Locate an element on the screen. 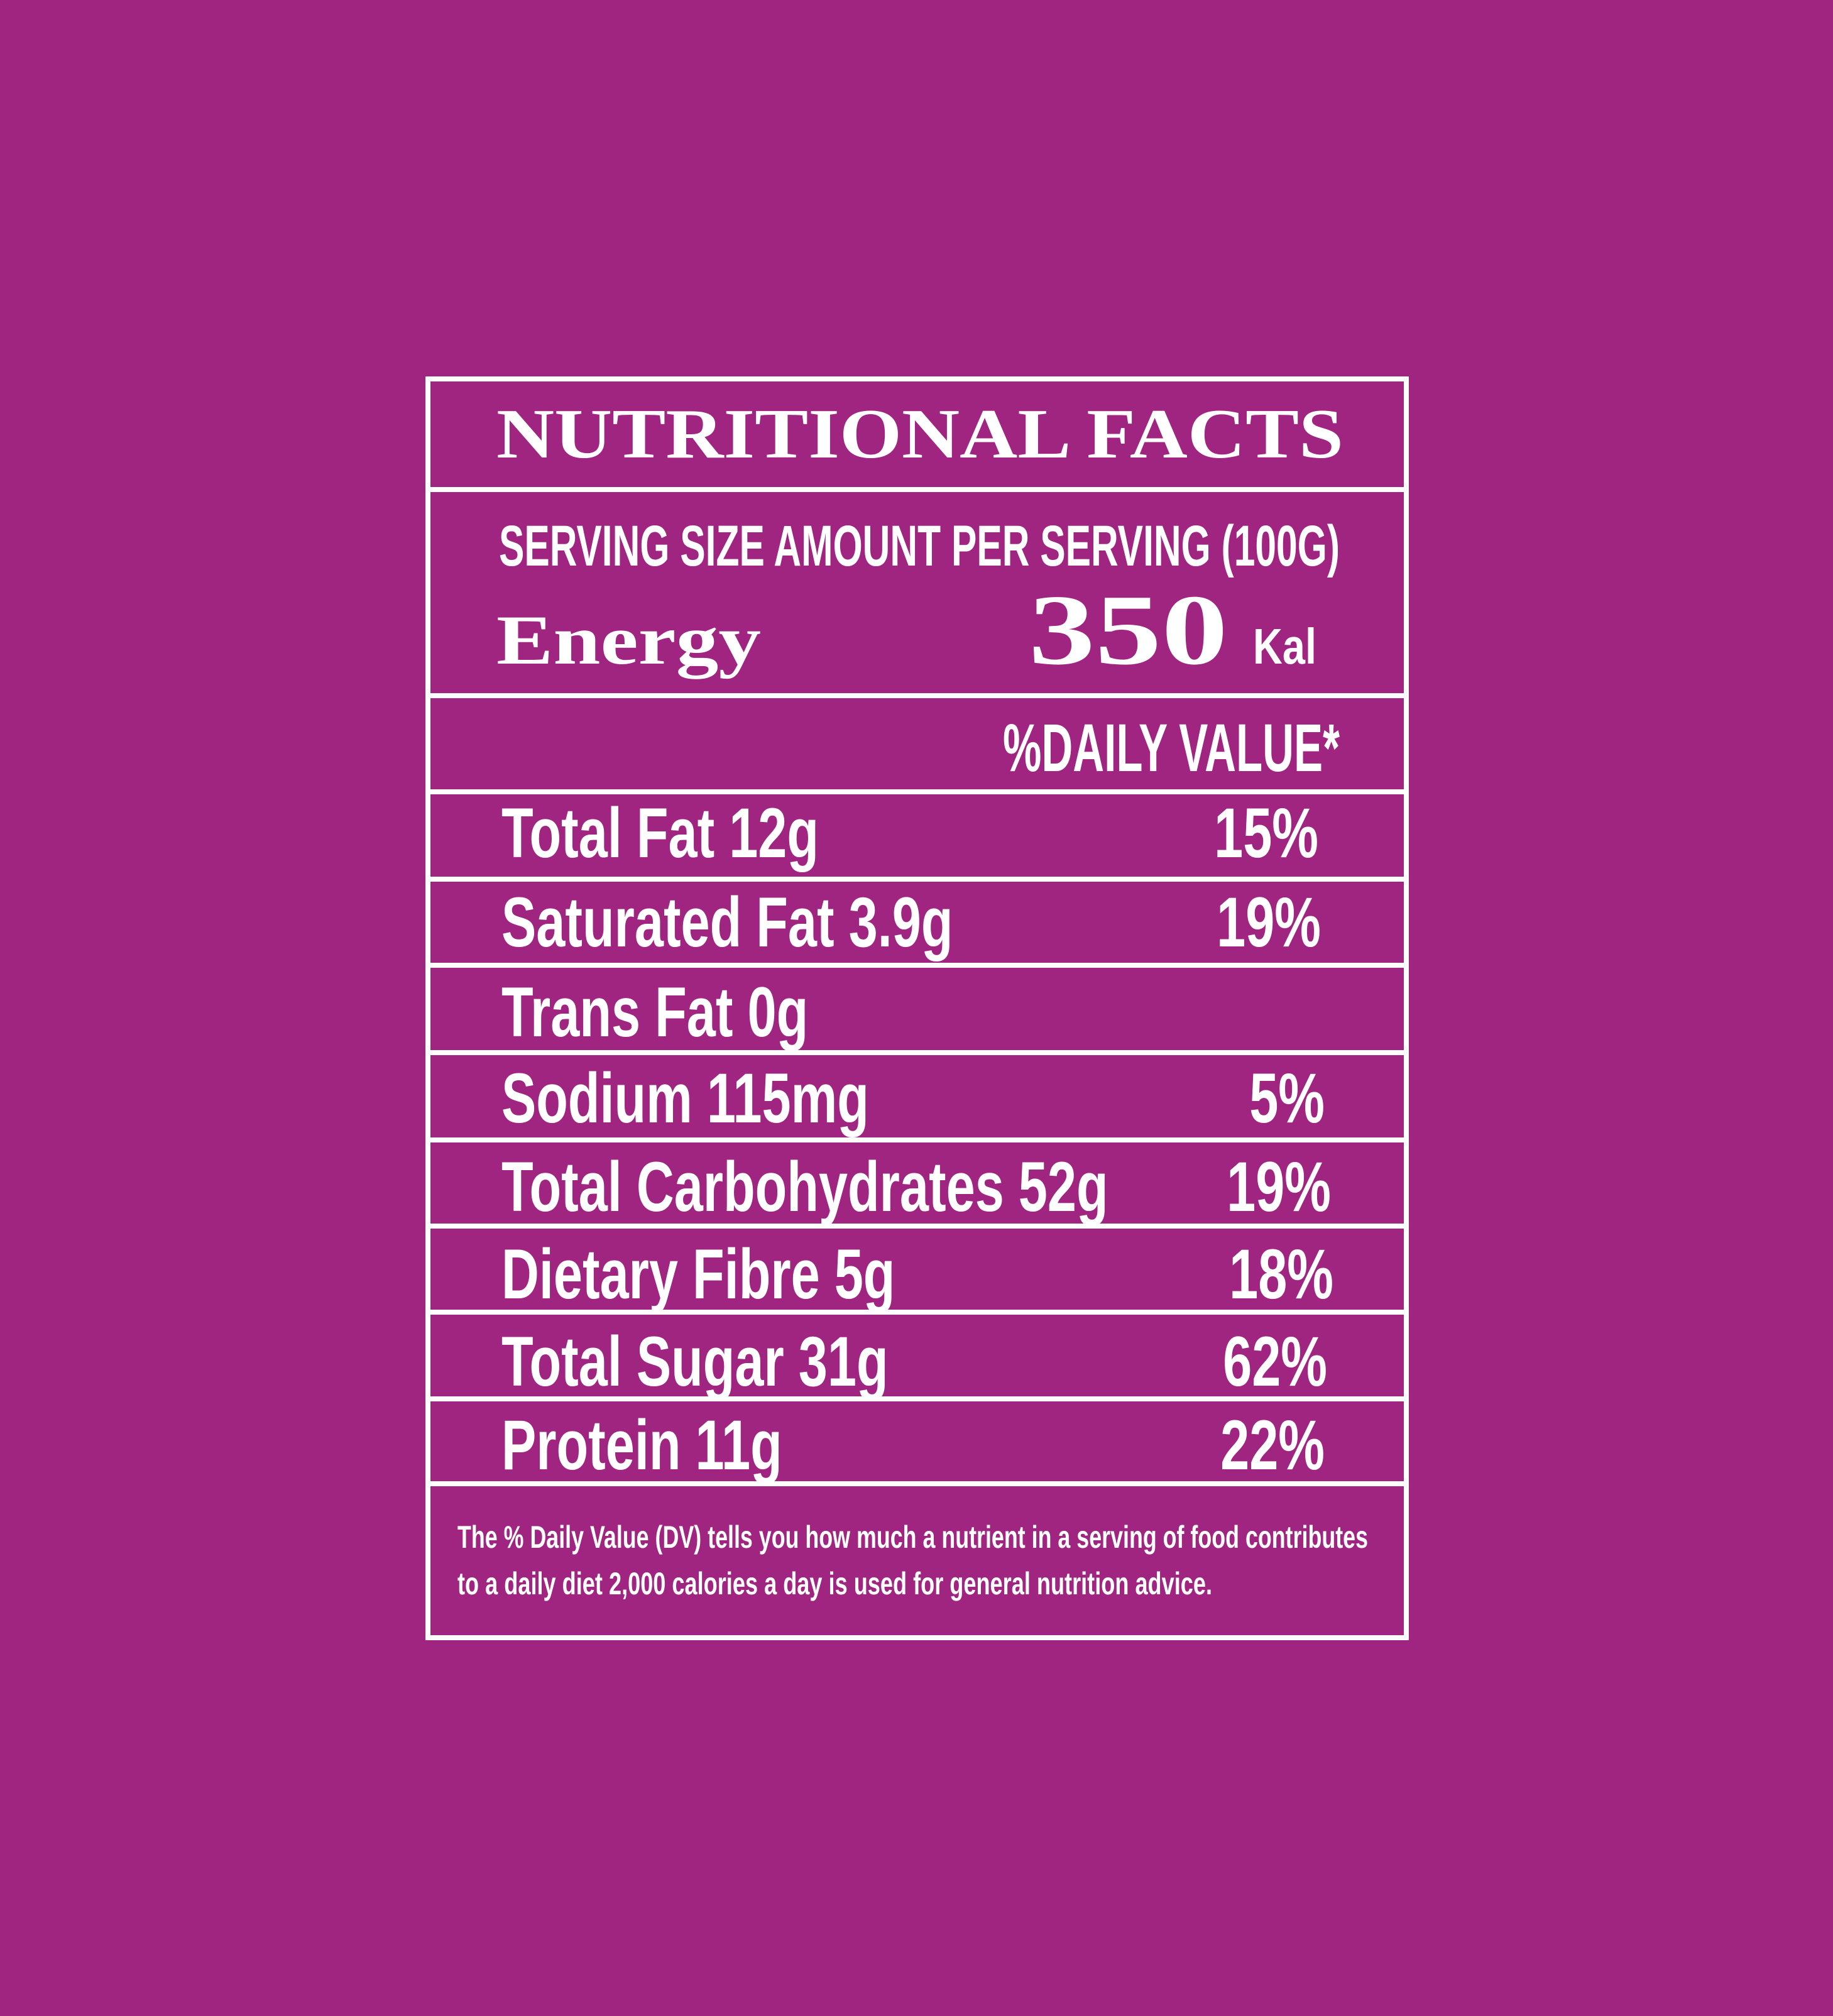 This screenshot has width=1833, height=2016. daily-value: 15% is located at coordinates (1266, 833).